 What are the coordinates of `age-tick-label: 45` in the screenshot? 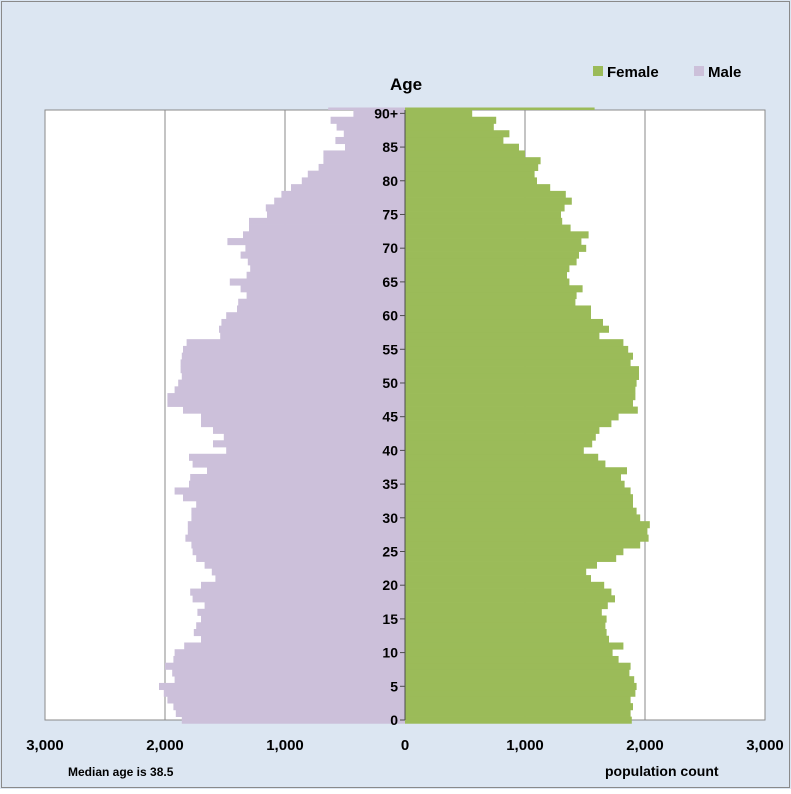 It's located at (390, 417).